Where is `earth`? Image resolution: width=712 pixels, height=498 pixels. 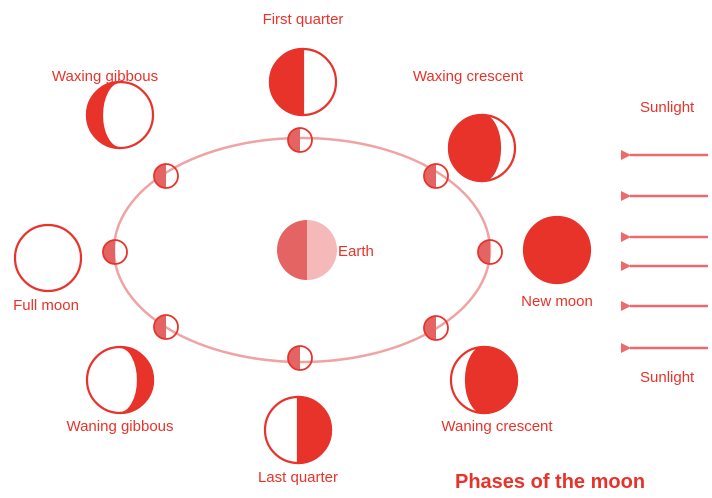
earth is located at coordinates (307, 250).